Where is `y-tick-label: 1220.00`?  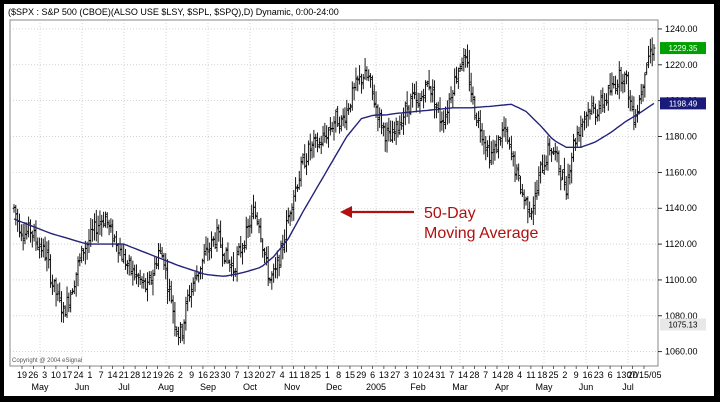
y-tick-label: 1220.00 is located at coordinates (681, 65).